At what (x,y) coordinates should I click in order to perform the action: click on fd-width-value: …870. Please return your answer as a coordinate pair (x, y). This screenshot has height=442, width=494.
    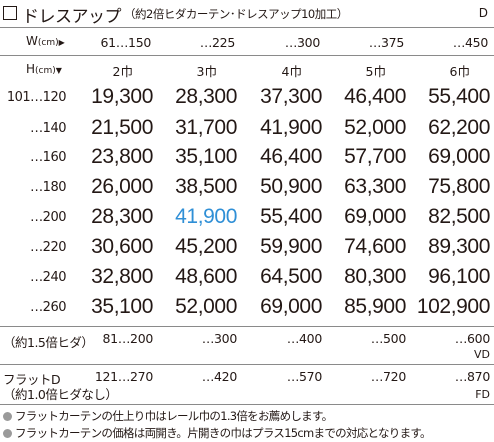
    Looking at the image, I should click on (472, 376).